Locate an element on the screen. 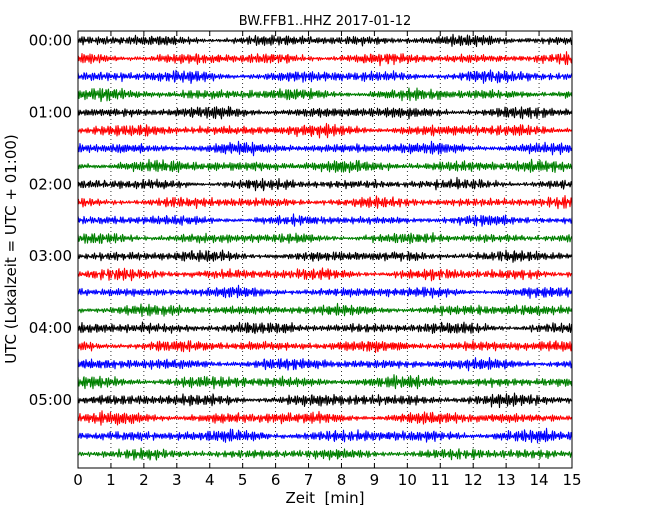 This screenshot has width=650, height=520. x-tick-label: 12 is located at coordinates (473, 480).